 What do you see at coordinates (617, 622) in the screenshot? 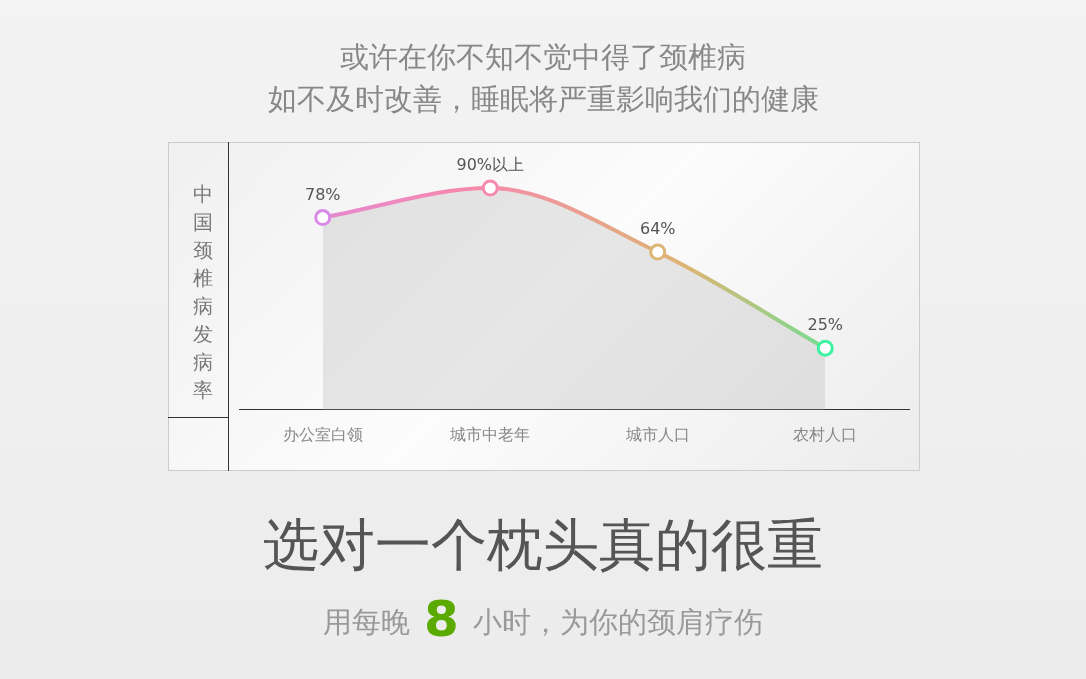
I see `text: 小时，为你的颈肩疗伤` at bounding box center [617, 622].